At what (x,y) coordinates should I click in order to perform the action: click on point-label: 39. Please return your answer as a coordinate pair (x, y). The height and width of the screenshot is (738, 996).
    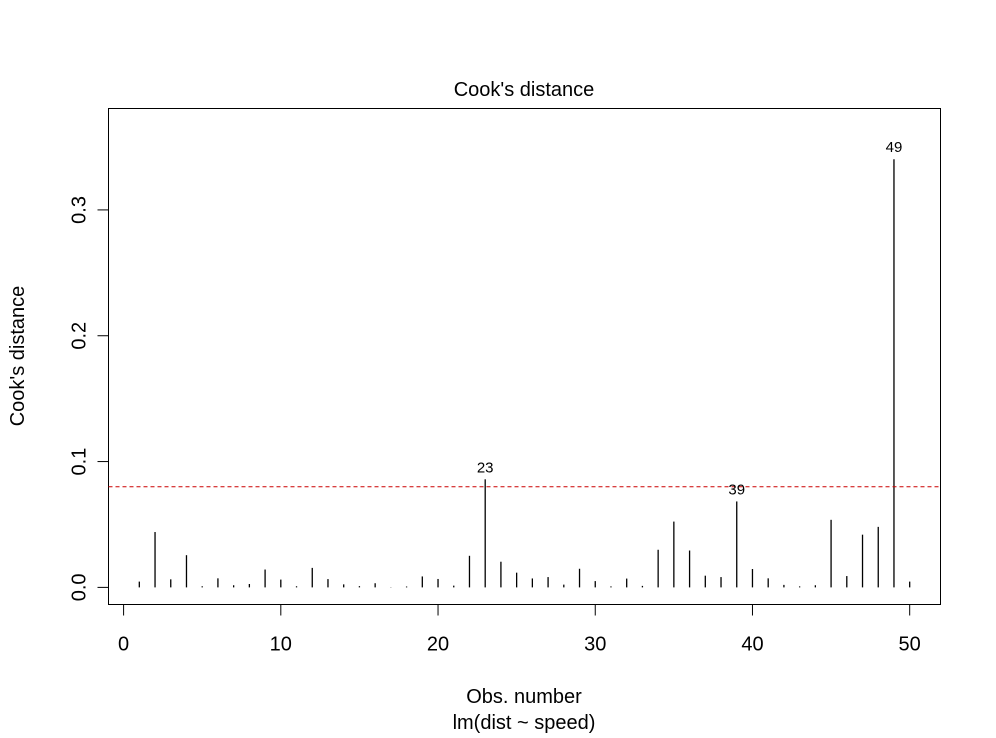
    Looking at the image, I should click on (736, 489).